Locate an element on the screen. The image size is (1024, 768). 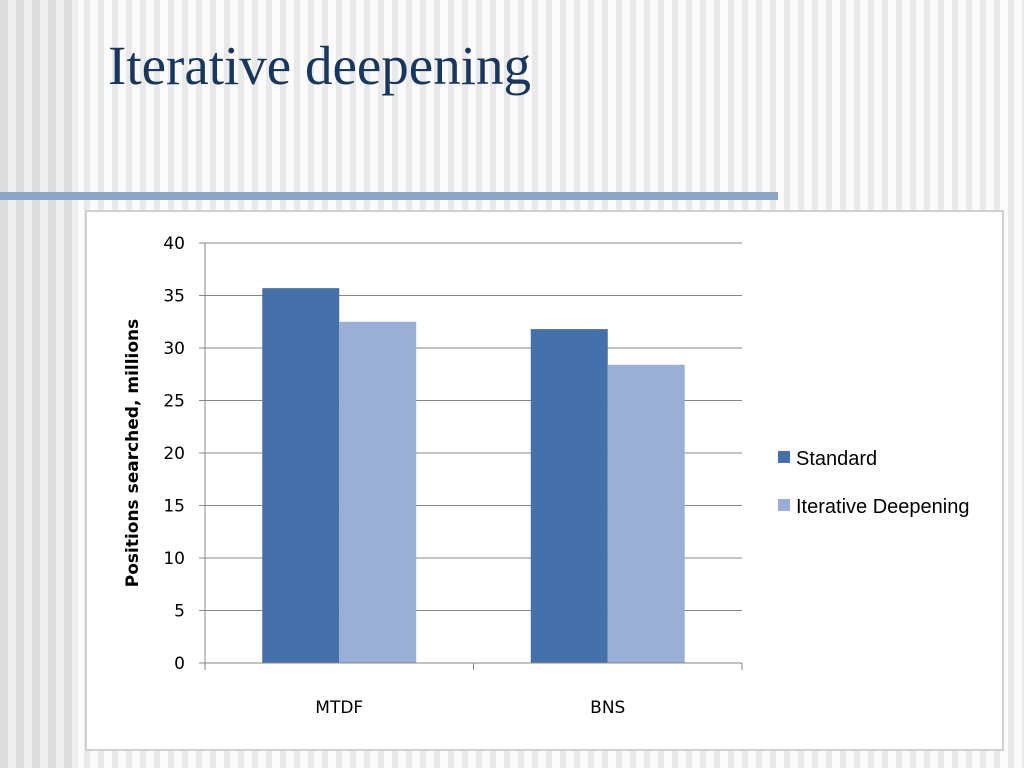
y-tick-label: 25 is located at coordinates (174, 402).